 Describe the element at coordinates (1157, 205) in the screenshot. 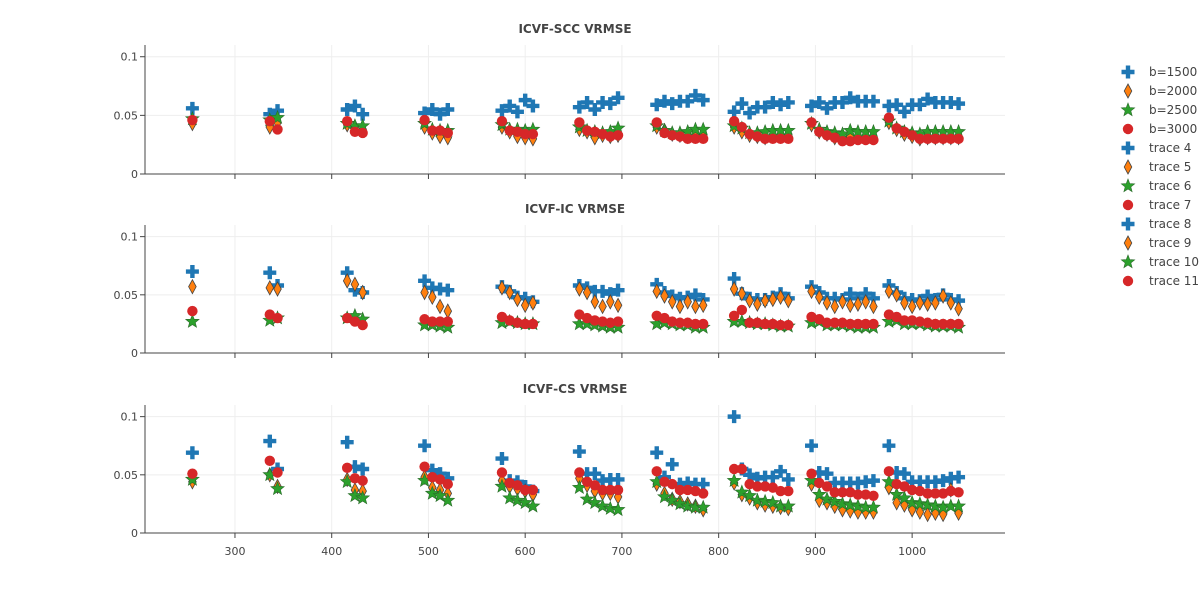

I see `legend-item: trace 7` at that location.